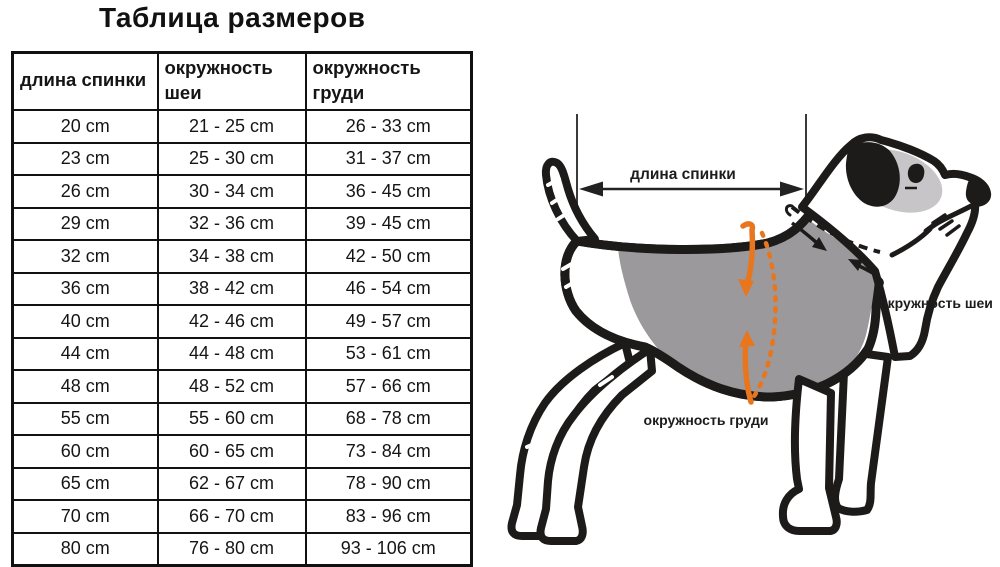 This screenshot has width=1000, height=567. I want to click on dog-near-legs, so click(688, 445).